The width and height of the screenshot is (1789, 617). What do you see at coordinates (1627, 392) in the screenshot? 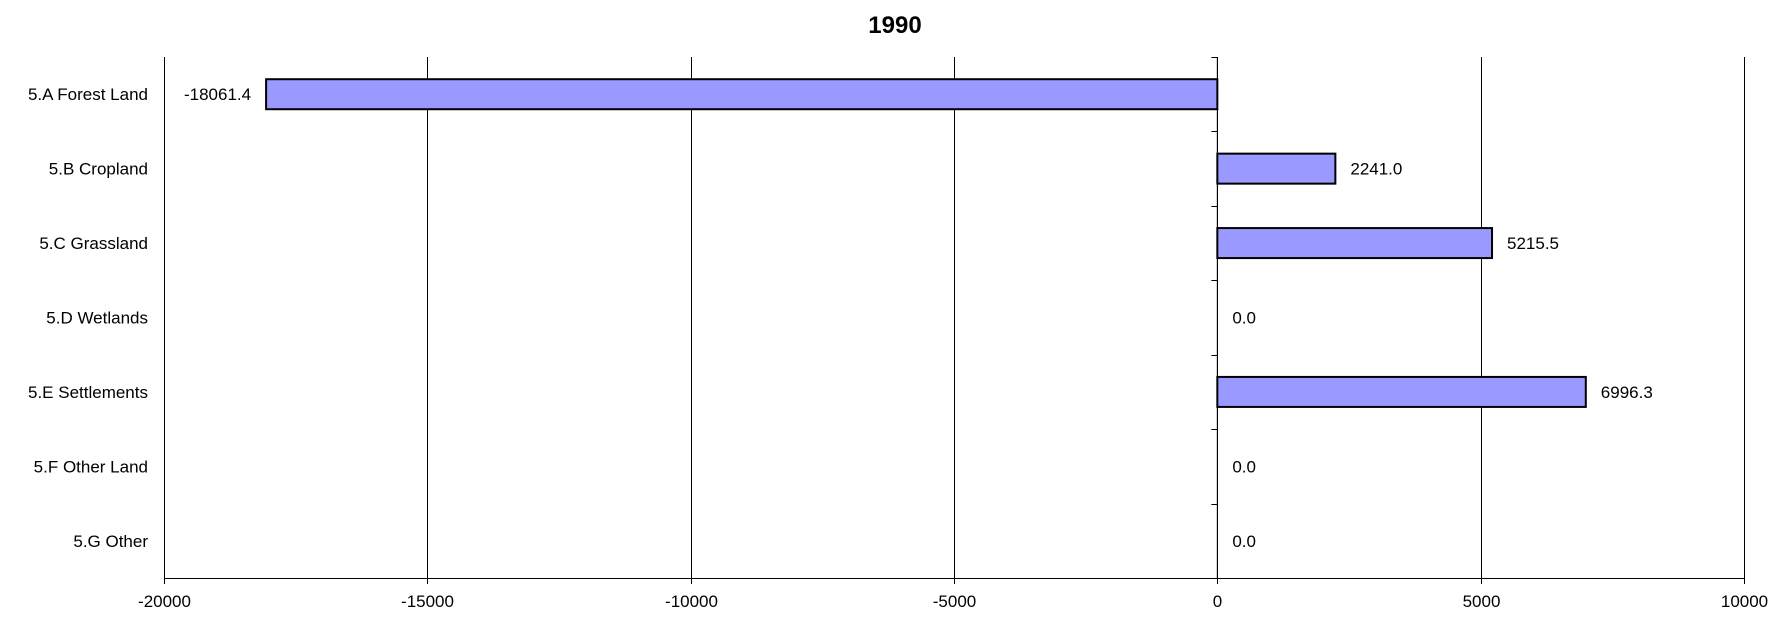
I see `data-label: 6996.3` at bounding box center [1627, 392].